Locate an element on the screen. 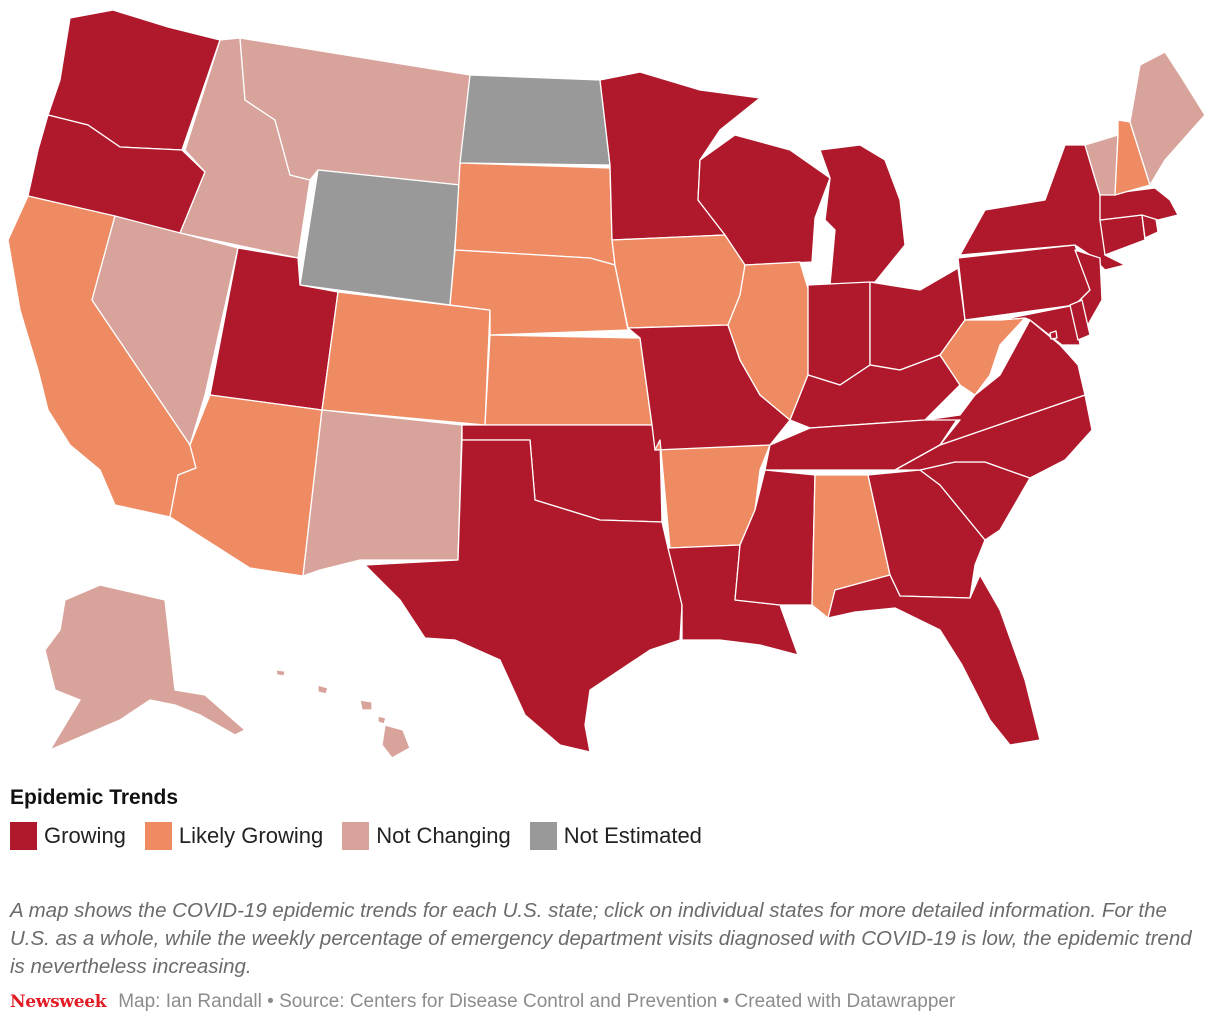 This screenshot has height=1026, width=1220. state-ak is located at coordinates (145, 667).